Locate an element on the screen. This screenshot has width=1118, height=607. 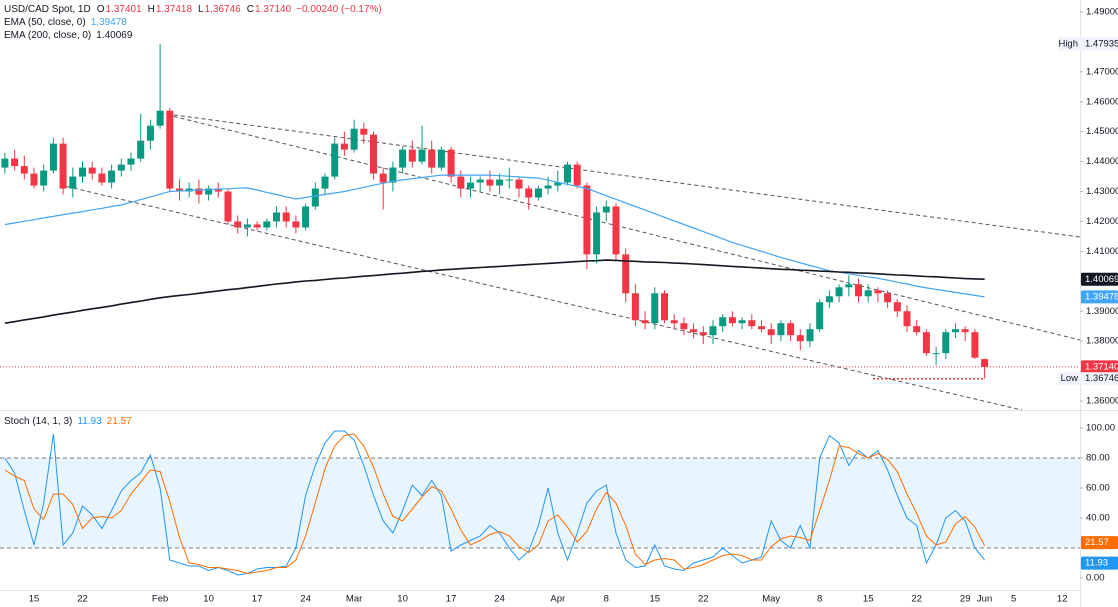
legend-text: L is located at coordinates (201, 9).